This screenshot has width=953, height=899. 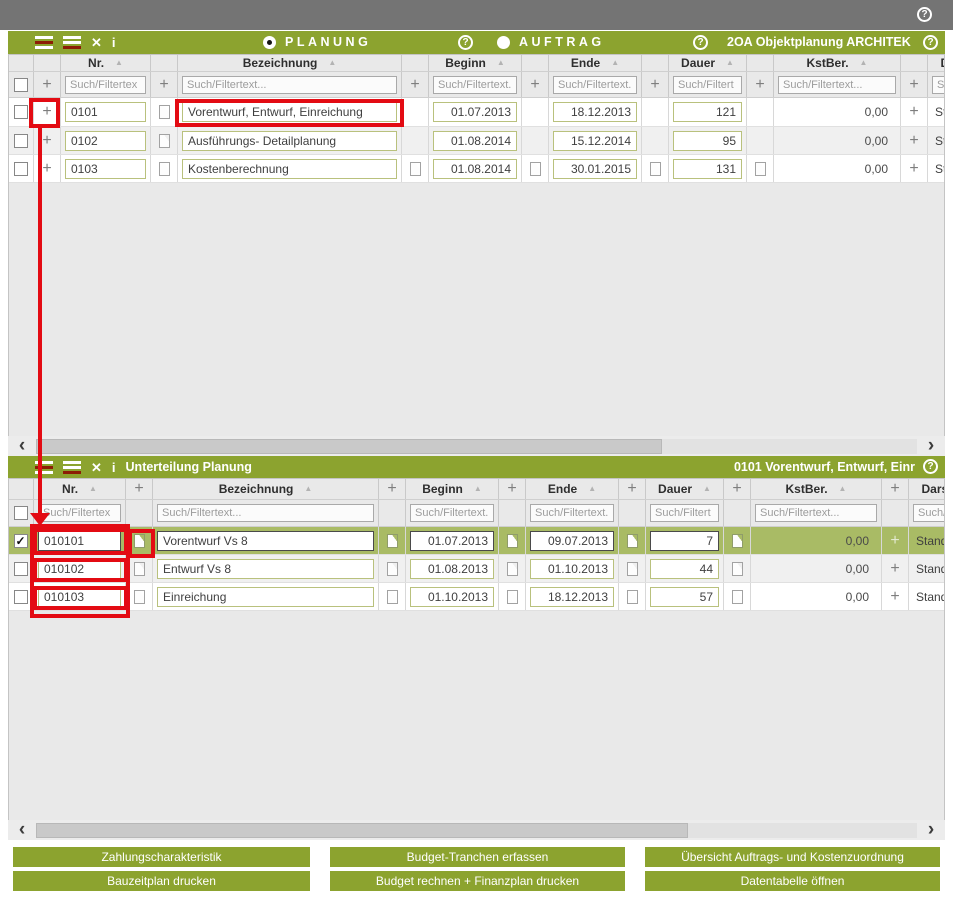 I want to click on filter-dauer-input, so click(x=707, y=84).